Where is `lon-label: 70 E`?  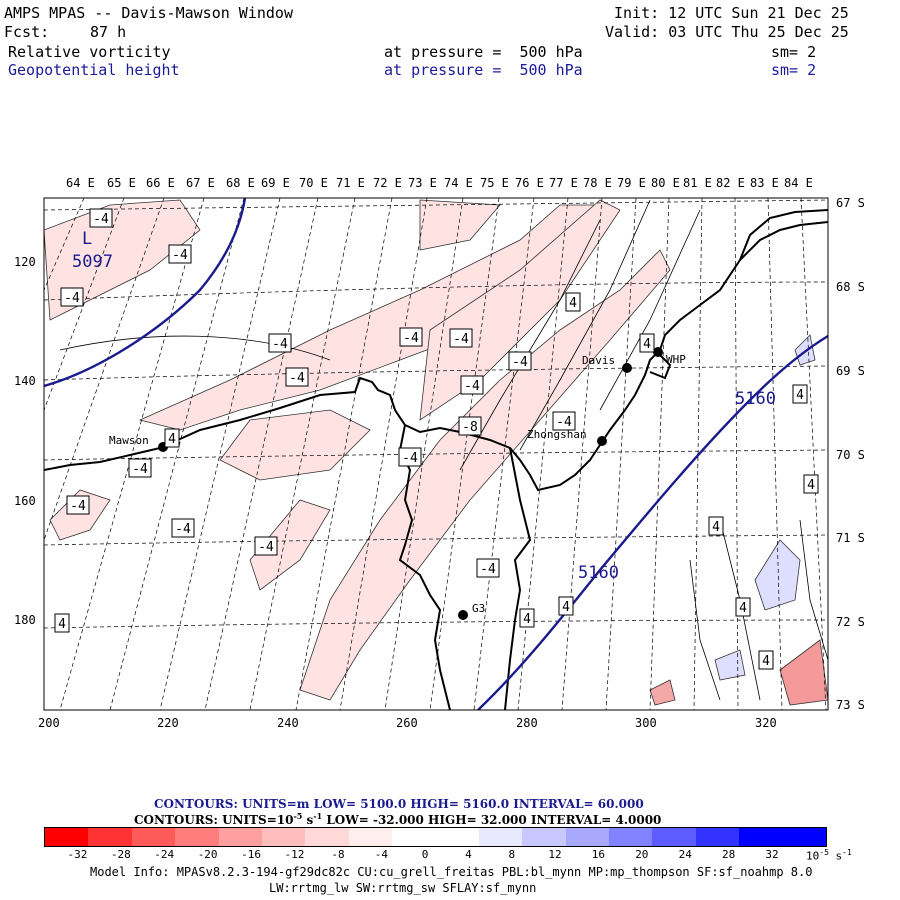 lon-label: 70 E is located at coordinates (313, 183).